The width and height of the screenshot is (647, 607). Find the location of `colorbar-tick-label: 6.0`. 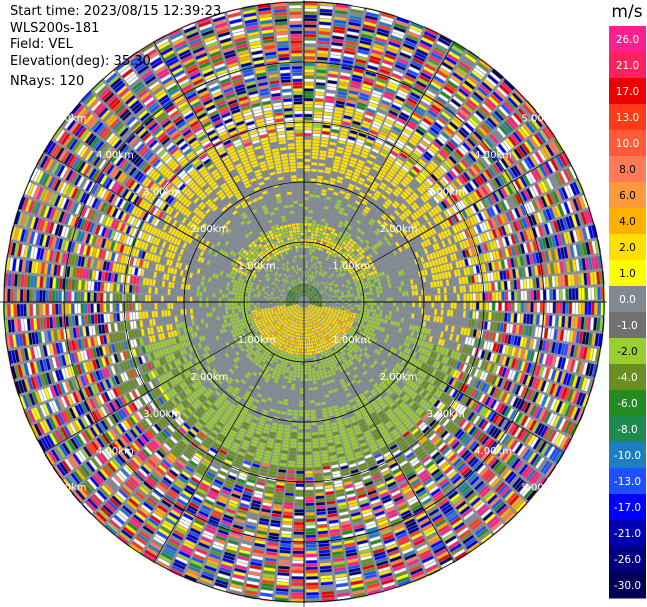

colorbar-tick-label: 6.0 is located at coordinates (627, 196).